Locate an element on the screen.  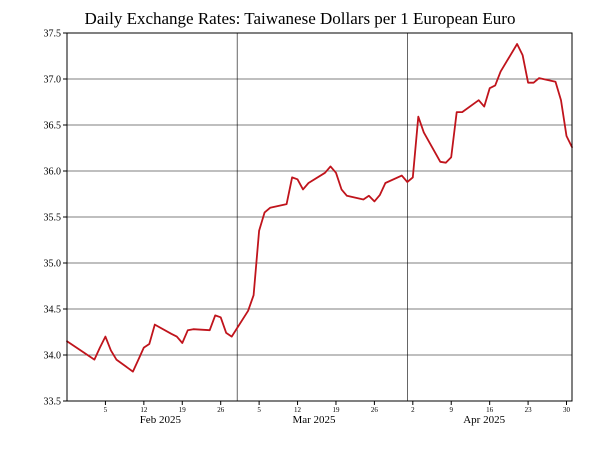
y-tick-label: 37.0 is located at coordinates (53, 80).